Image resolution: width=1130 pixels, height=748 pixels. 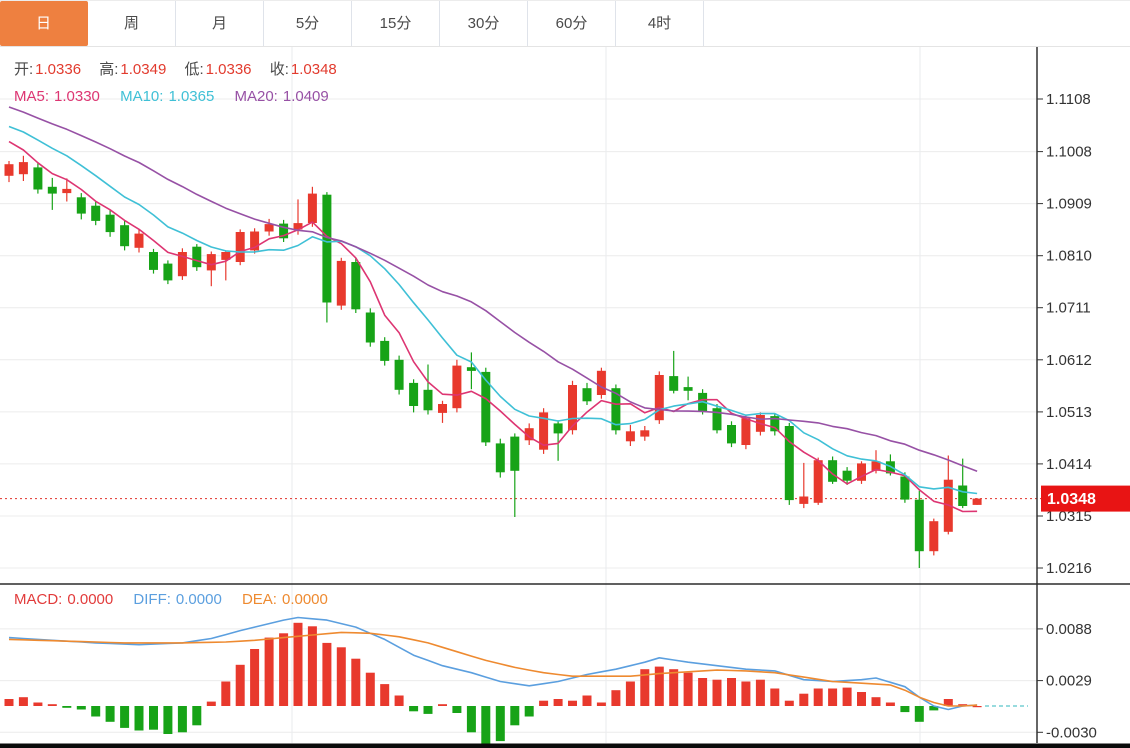 I want to click on macd-tick-label: 0.0088, so click(x=1069, y=629).